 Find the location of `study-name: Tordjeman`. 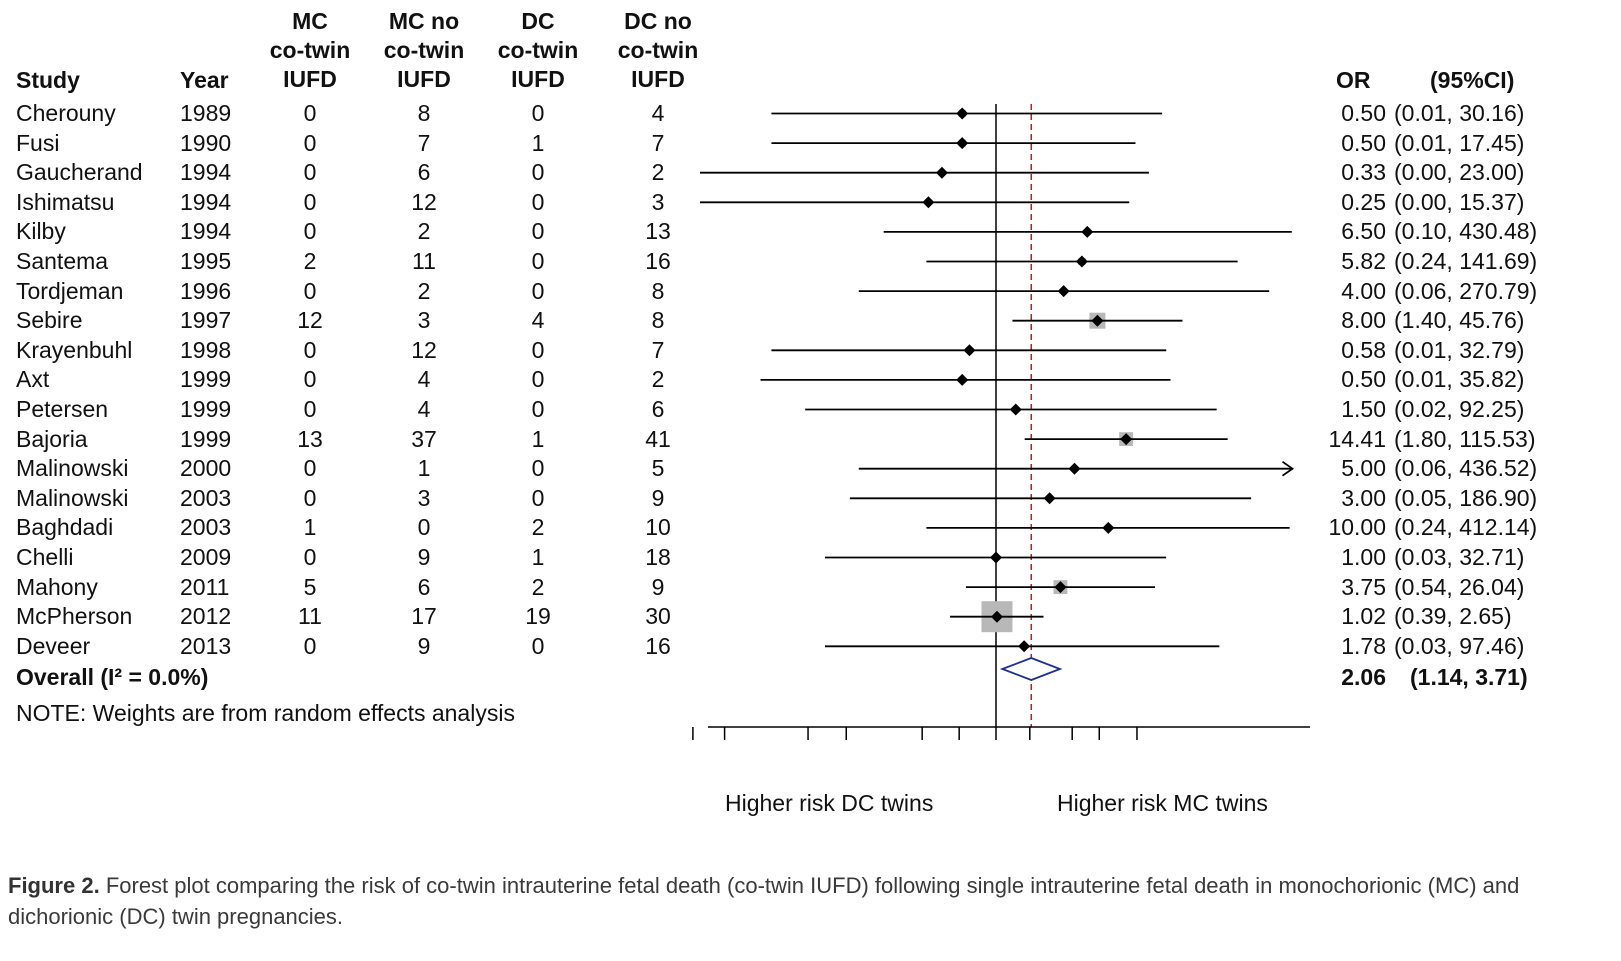

study-name: Tordjeman is located at coordinates (70, 290).